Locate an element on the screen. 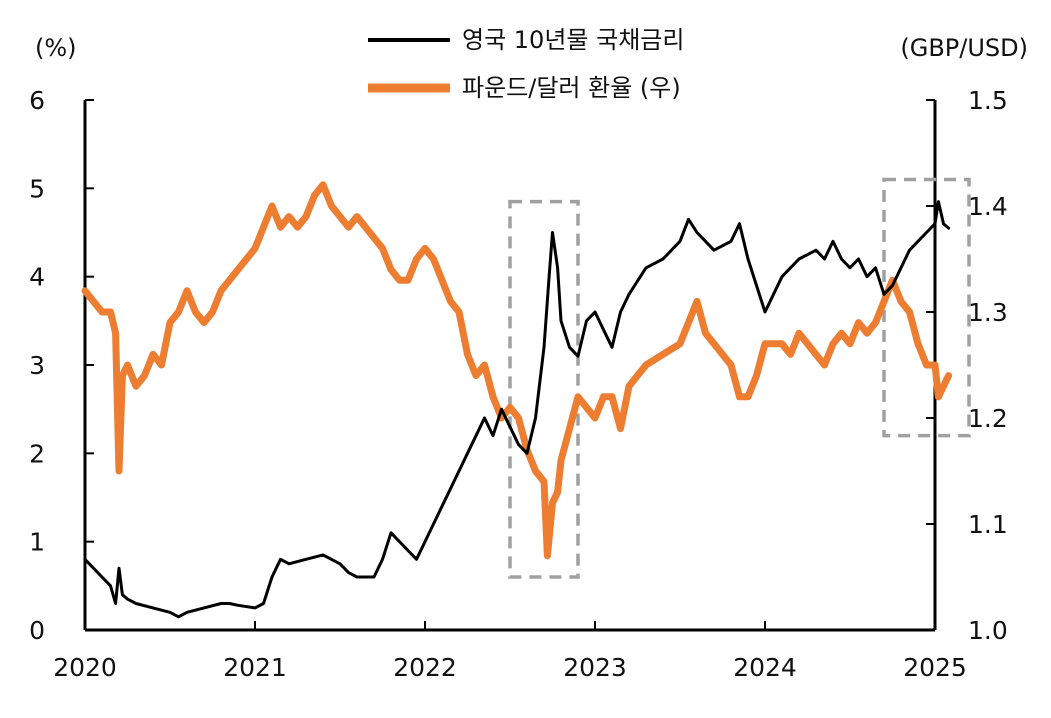 This screenshot has height=718, width=1051. right-tick-label: 1.1 is located at coordinates (988, 524).